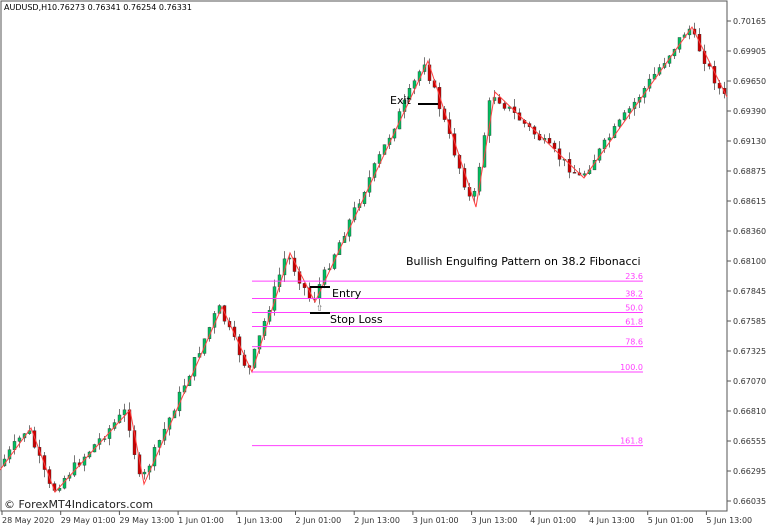 This screenshot has height=528, width=768. Describe the element at coordinates (634, 308) in the screenshot. I see `fib-level-label: 50.0` at that location.